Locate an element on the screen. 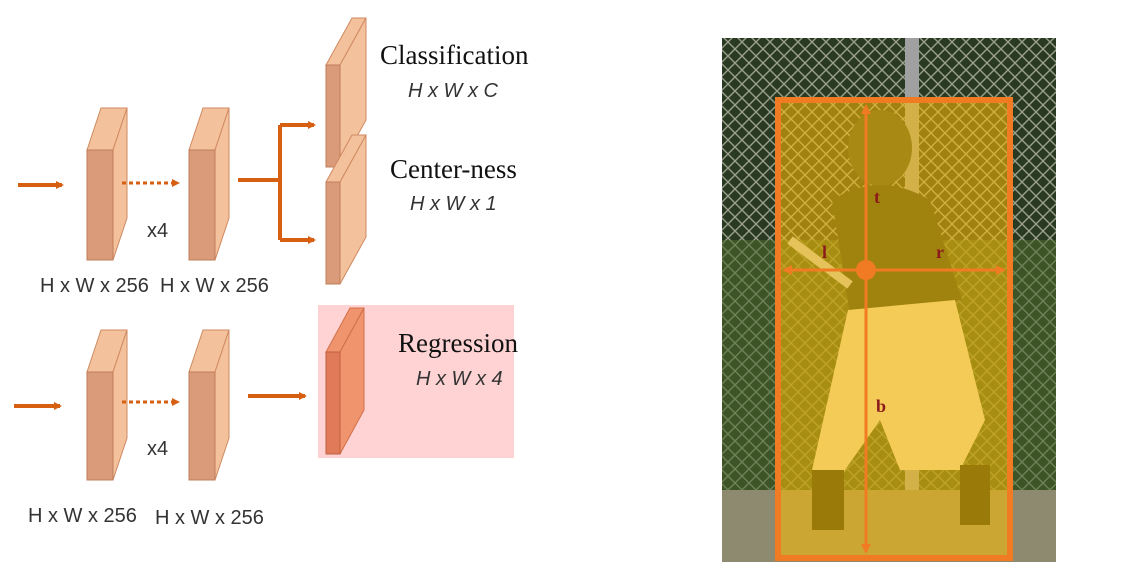 This screenshot has width=1121, height=571. center-point is located at coordinates (866, 270).